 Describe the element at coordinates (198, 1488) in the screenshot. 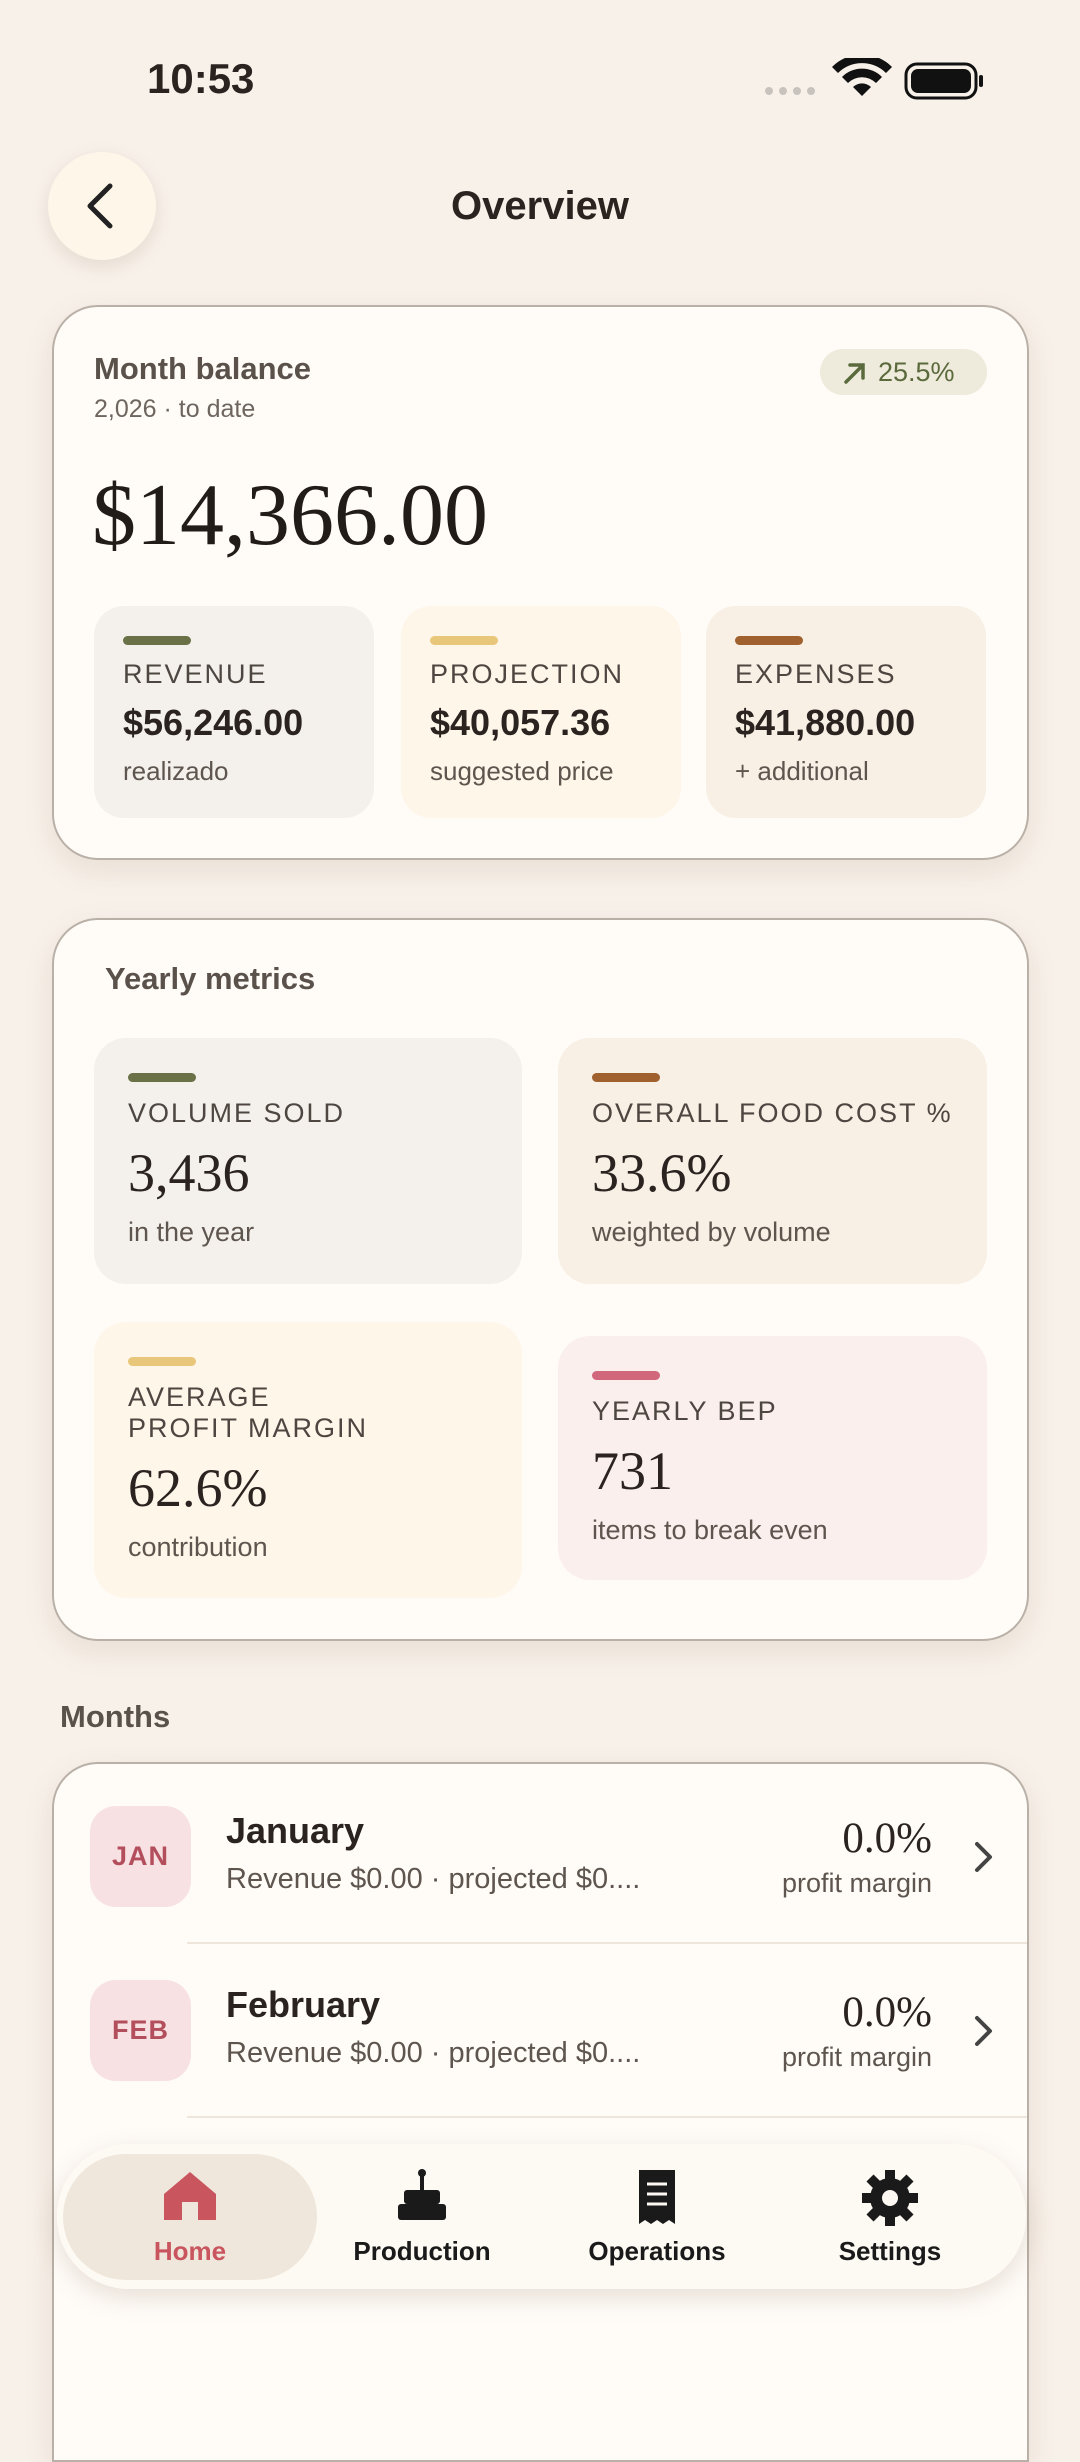

I see `metric-value: 62.6%` at that location.